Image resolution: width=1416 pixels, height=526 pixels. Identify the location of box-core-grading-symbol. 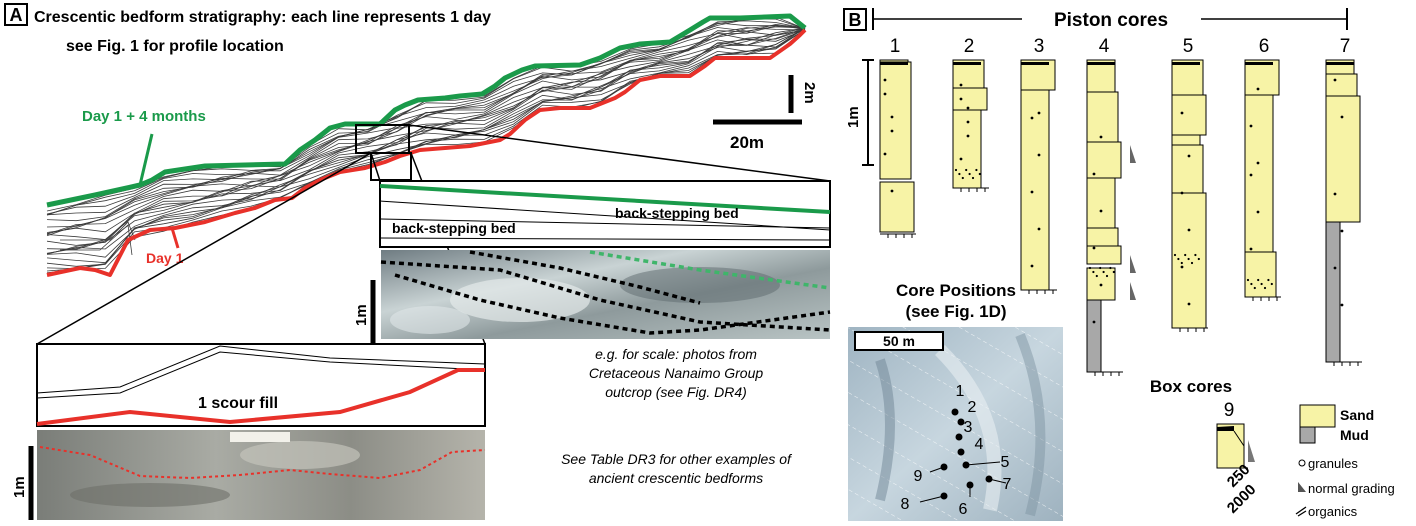
(1251, 451).